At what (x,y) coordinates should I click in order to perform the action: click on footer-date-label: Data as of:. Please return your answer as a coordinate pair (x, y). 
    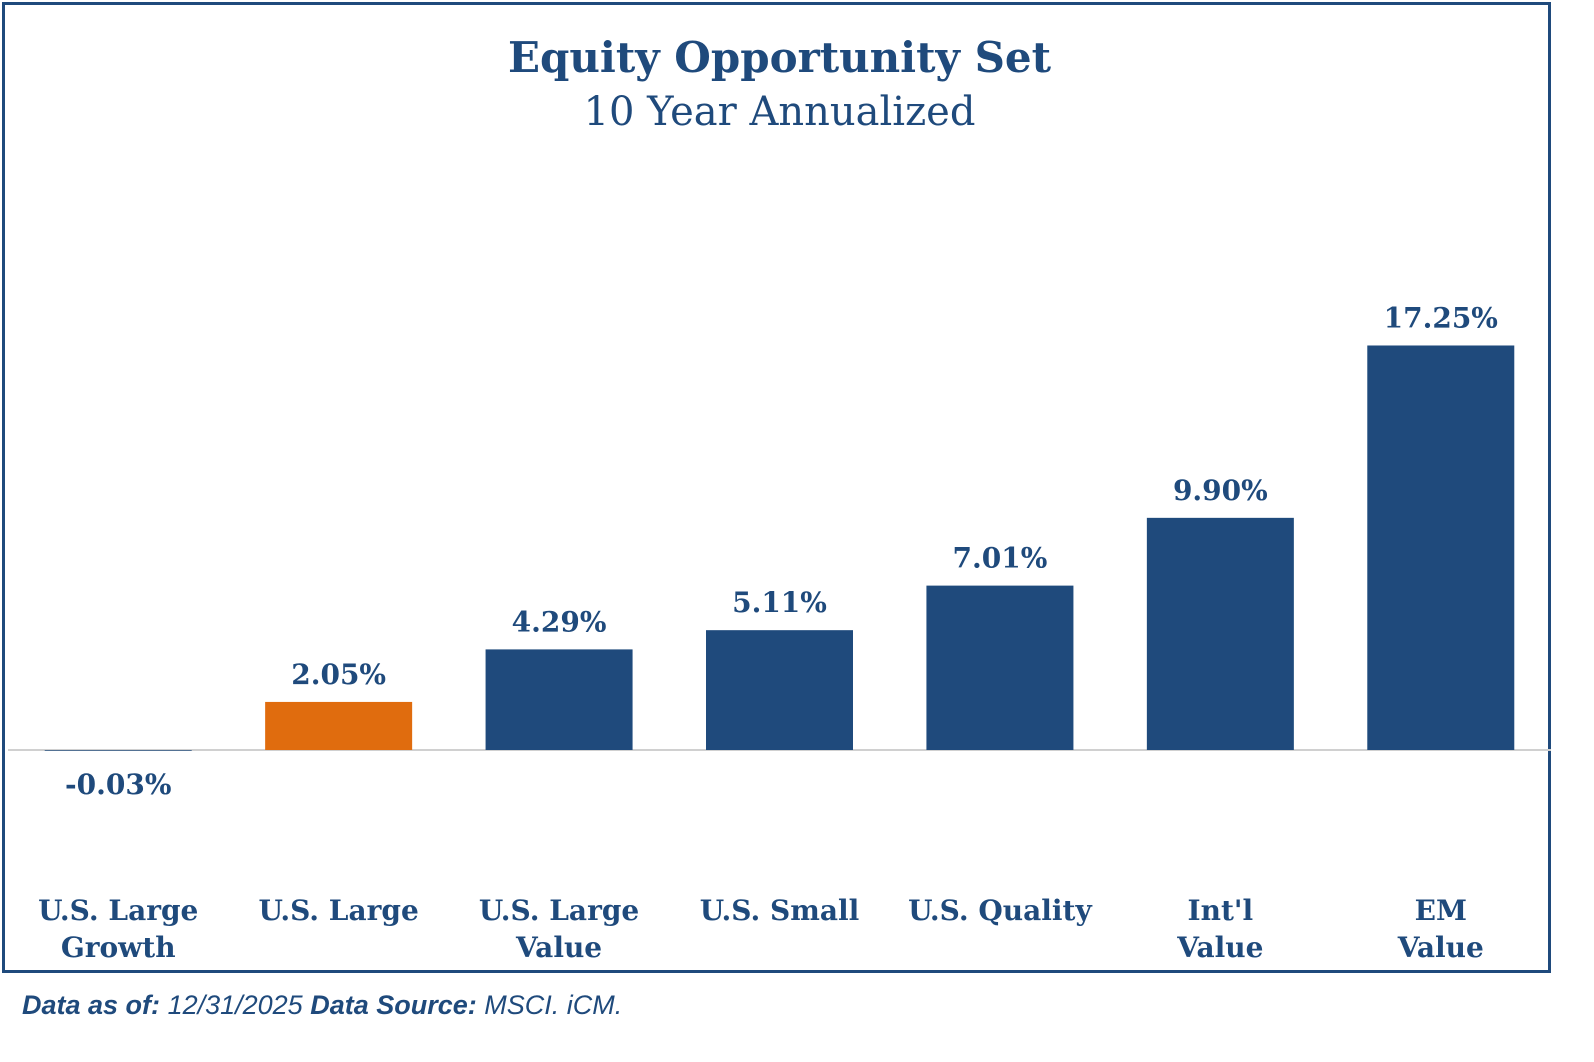
    Looking at the image, I should click on (91, 1005).